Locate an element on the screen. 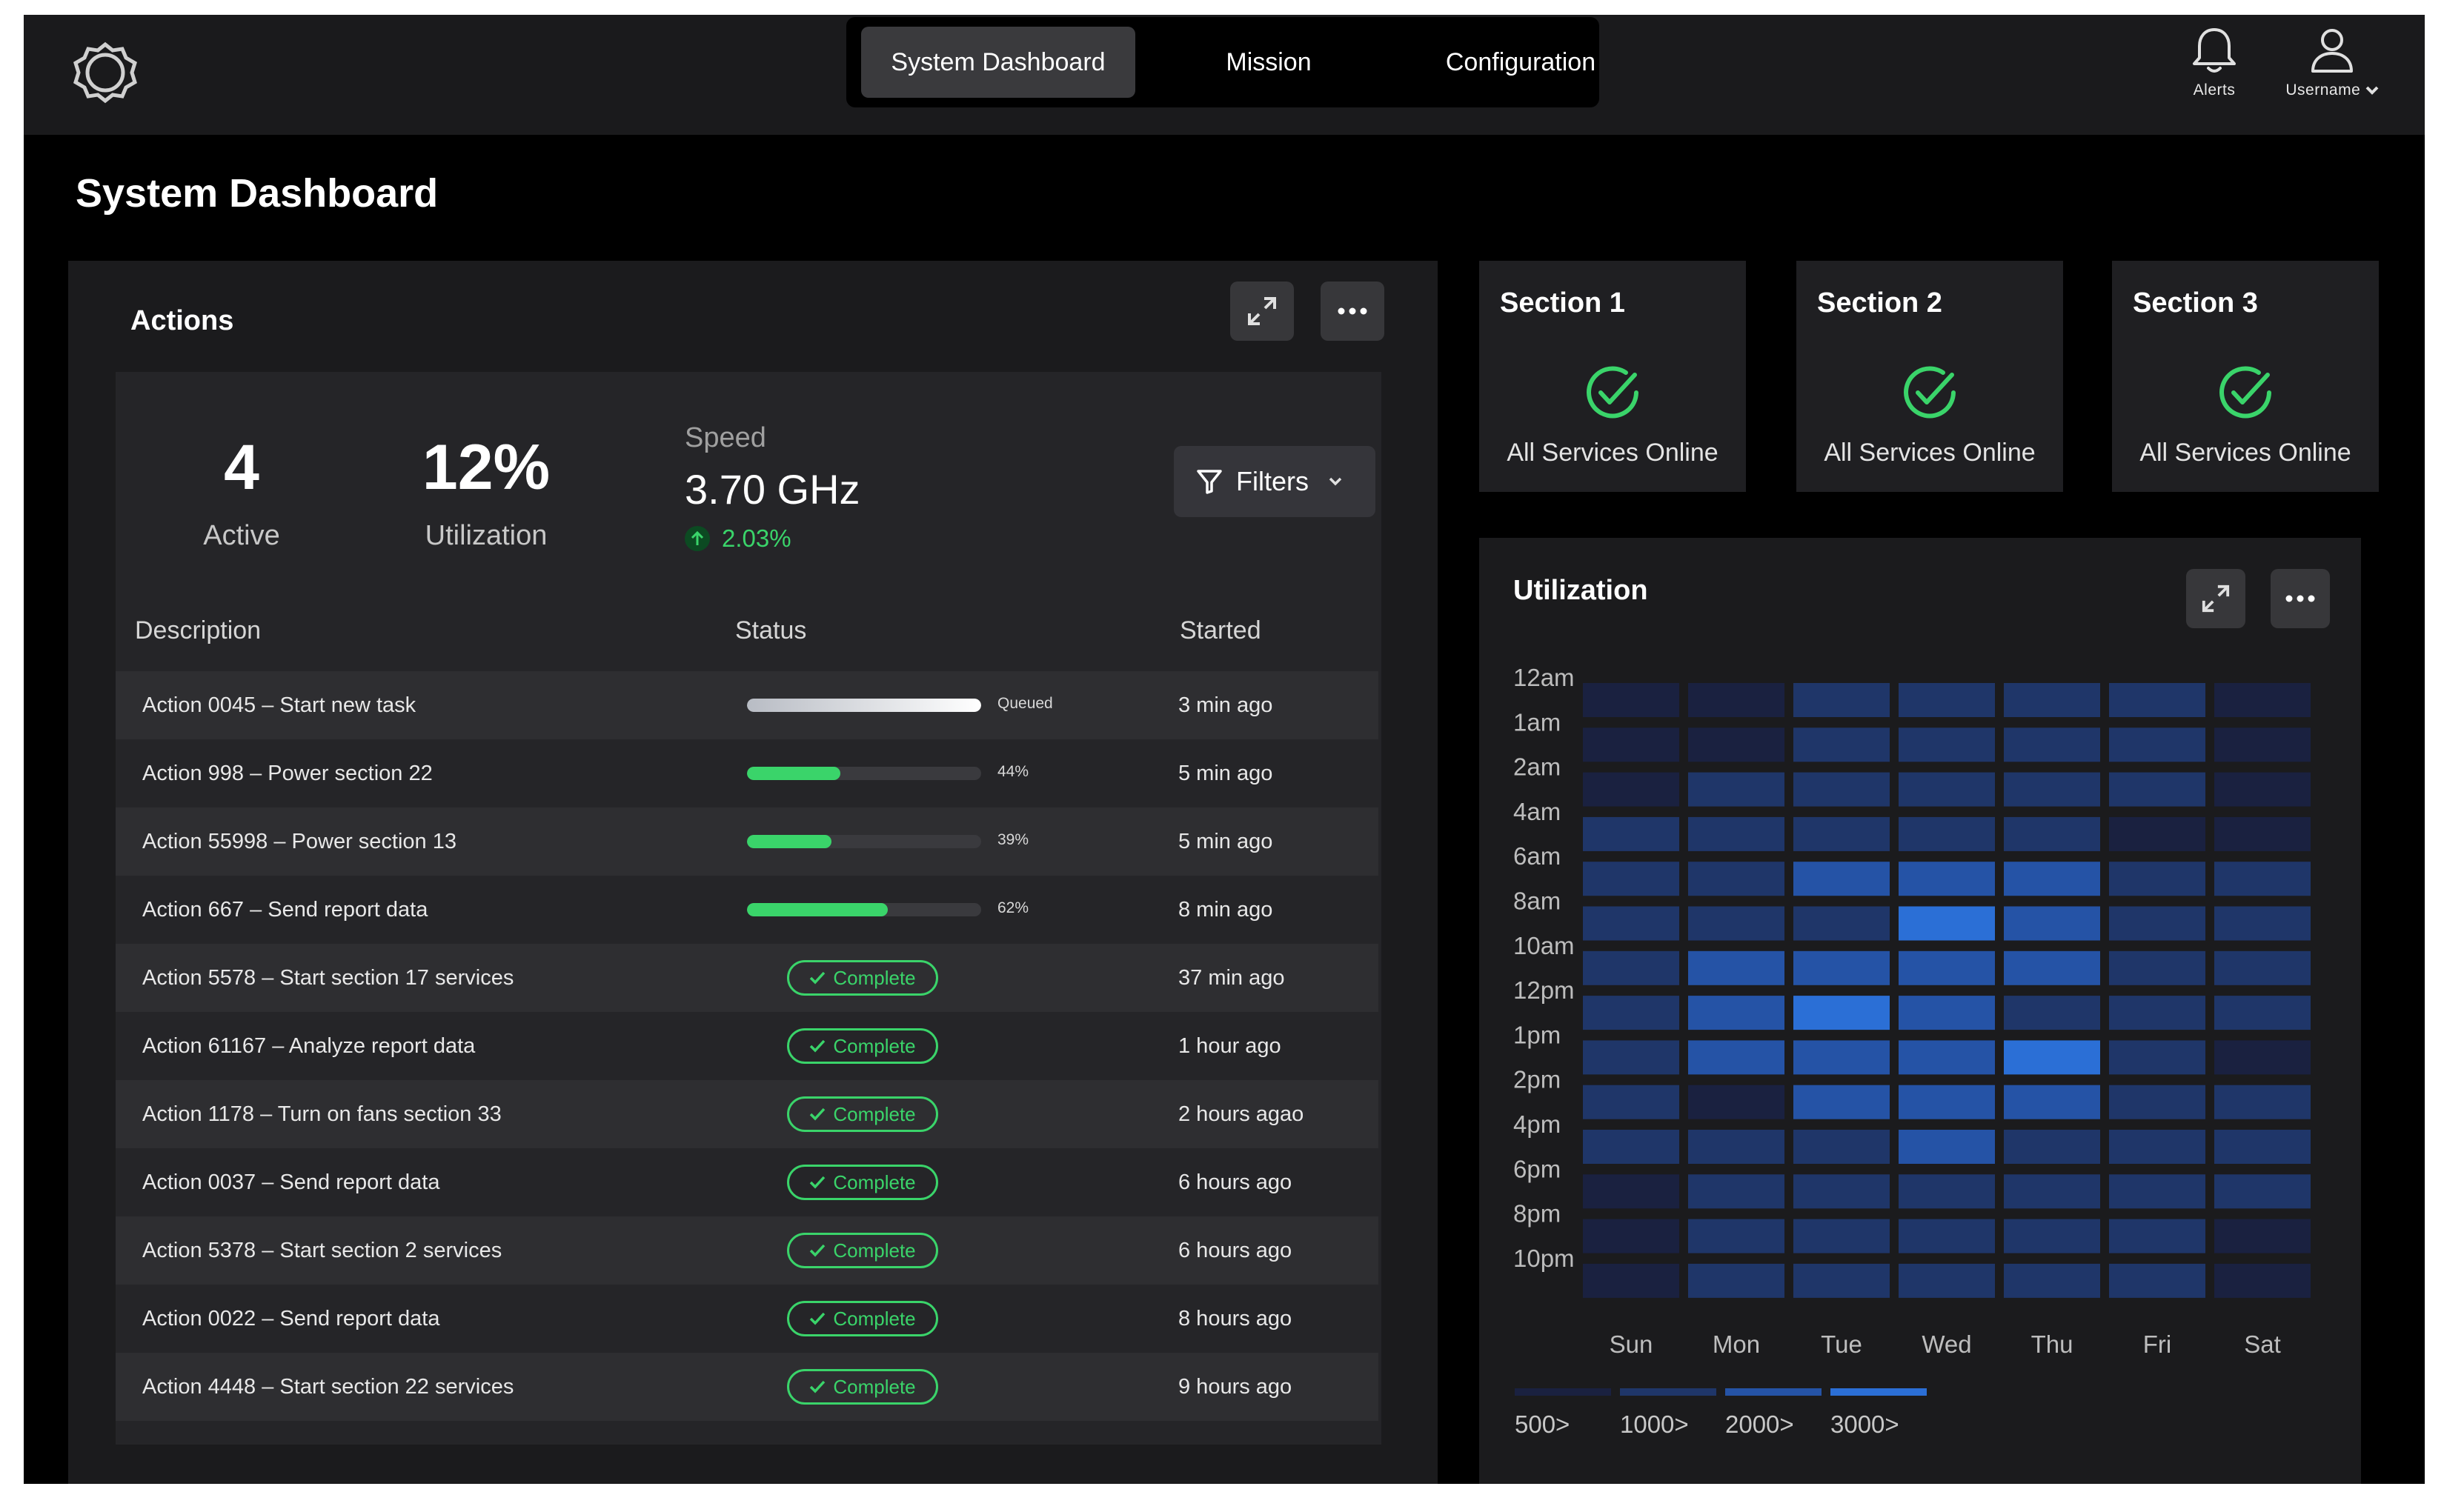 The width and height of the screenshot is (2444, 1512). utilization-more-button is located at coordinates (2300, 598).